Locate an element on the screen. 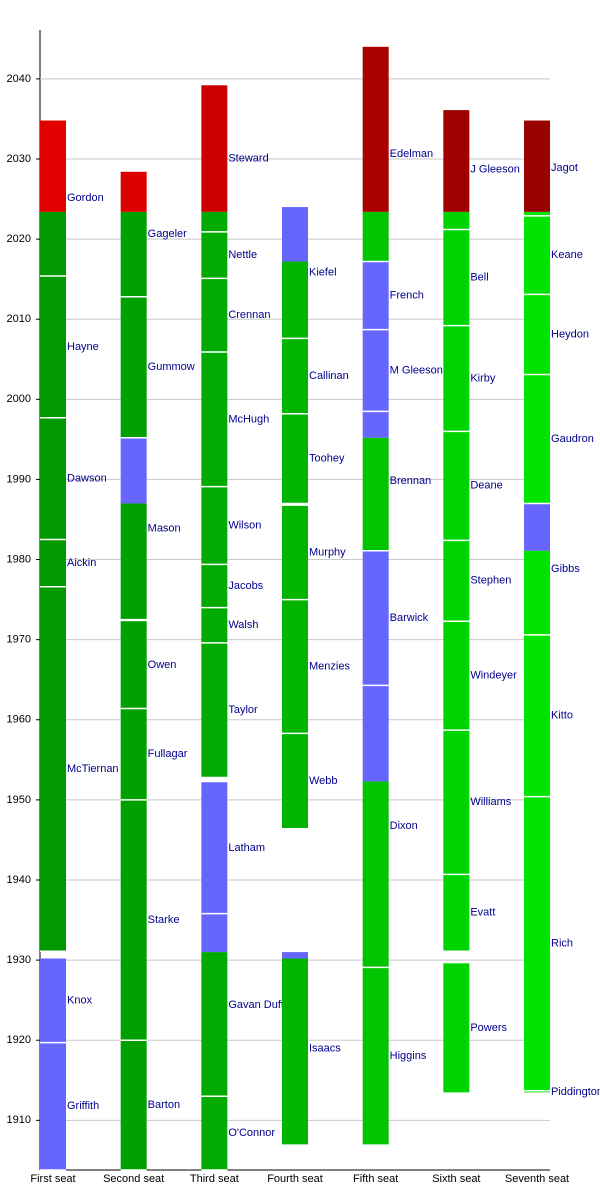 This screenshot has width=600, height=1200. justice-label: Griffith is located at coordinates (83, 1106).